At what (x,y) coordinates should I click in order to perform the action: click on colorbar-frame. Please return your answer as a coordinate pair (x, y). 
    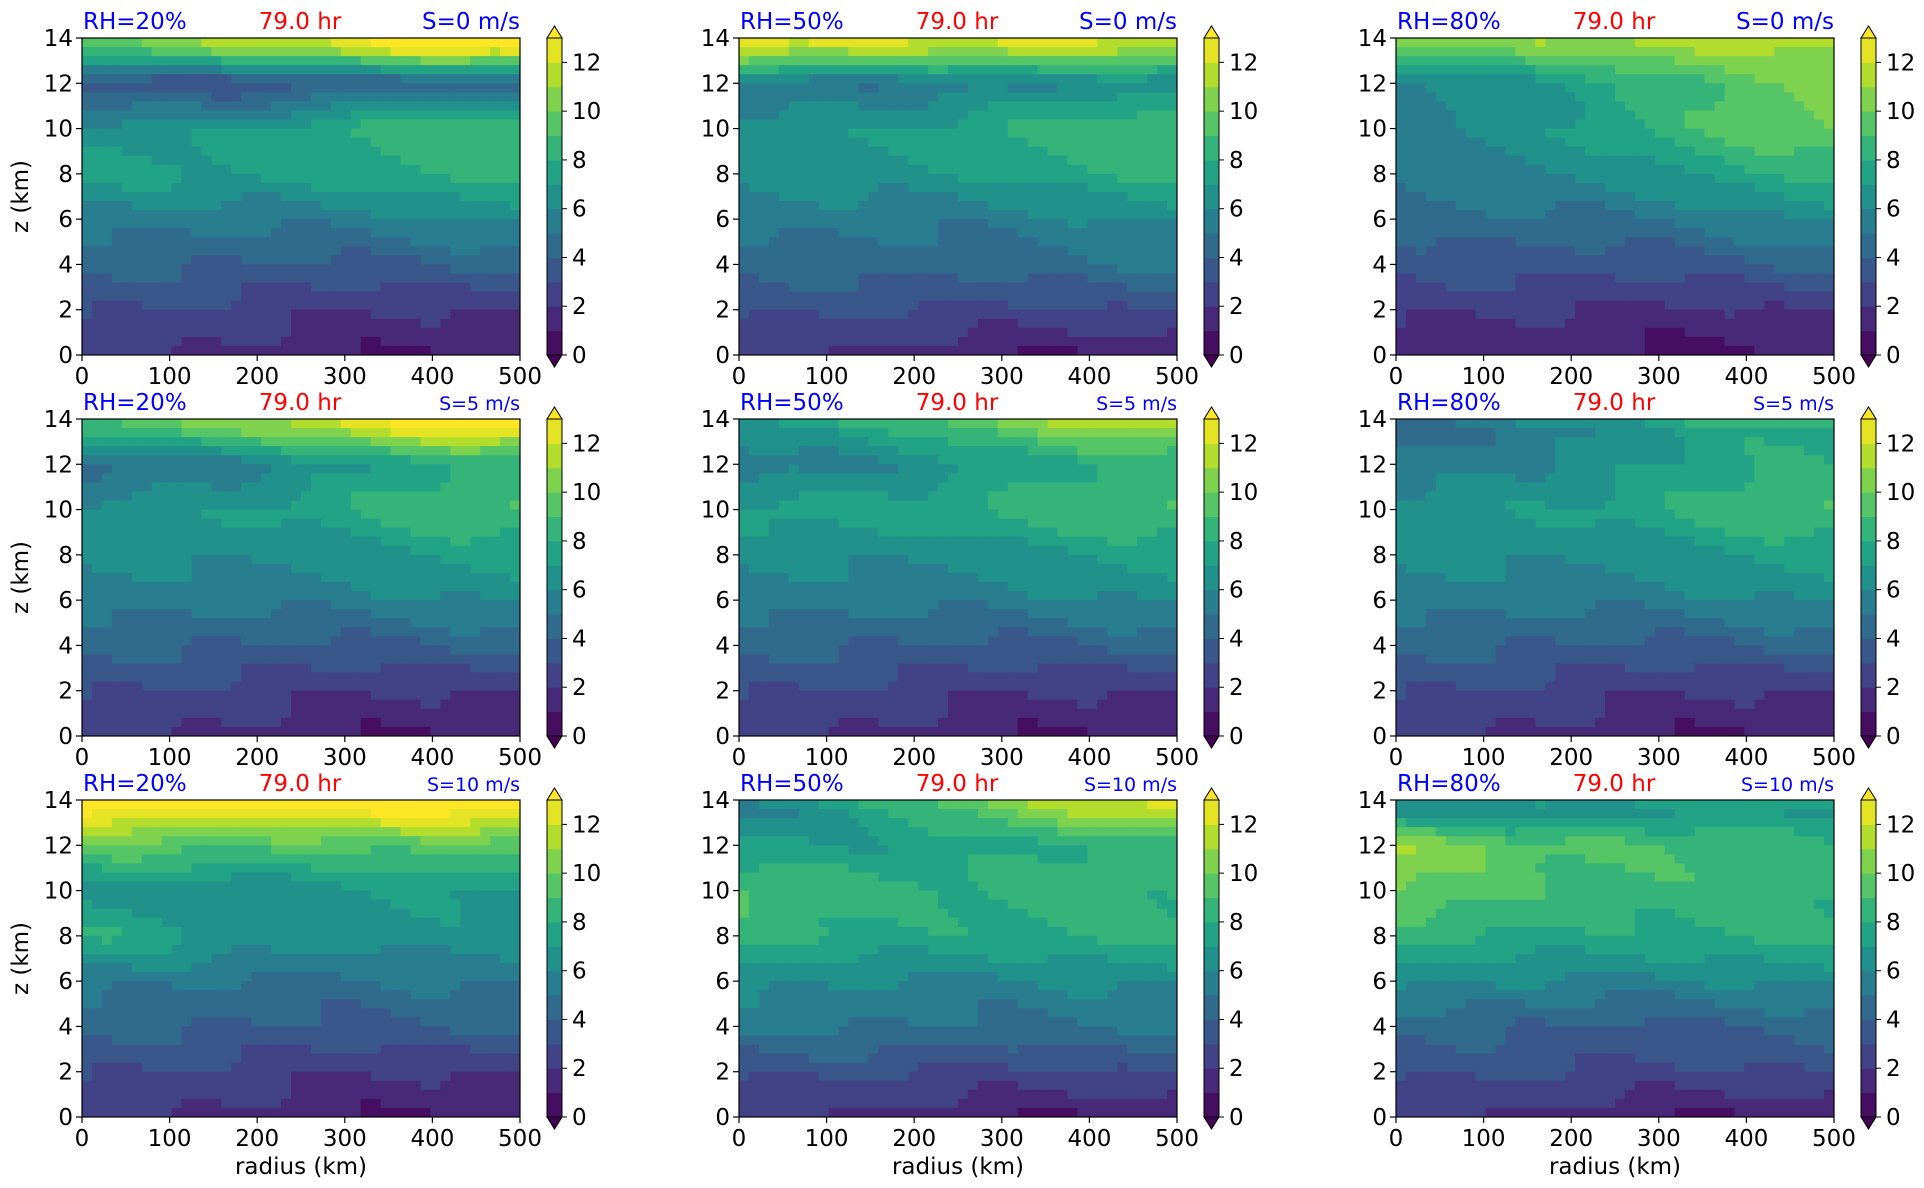
    Looking at the image, I should click on (1868, 196).